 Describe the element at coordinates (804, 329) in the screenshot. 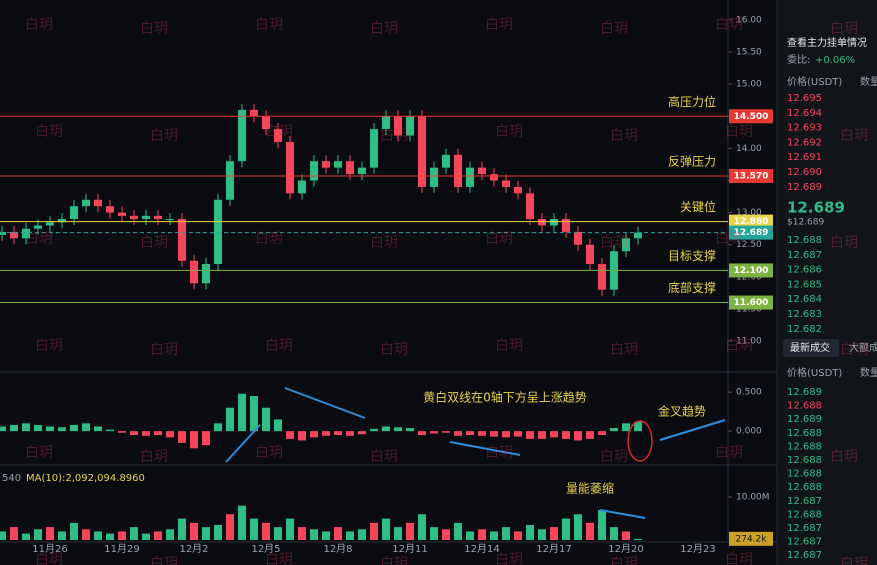

I see `price-row: 12.682` at that location.